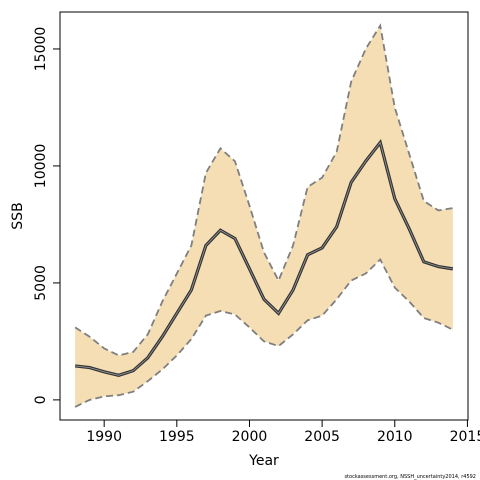 The width and height of the screenshot is (480, 480). Describe the element at coordinates (41, 283) in the screenshot. I see `y-tick-label: 5000` at that location.